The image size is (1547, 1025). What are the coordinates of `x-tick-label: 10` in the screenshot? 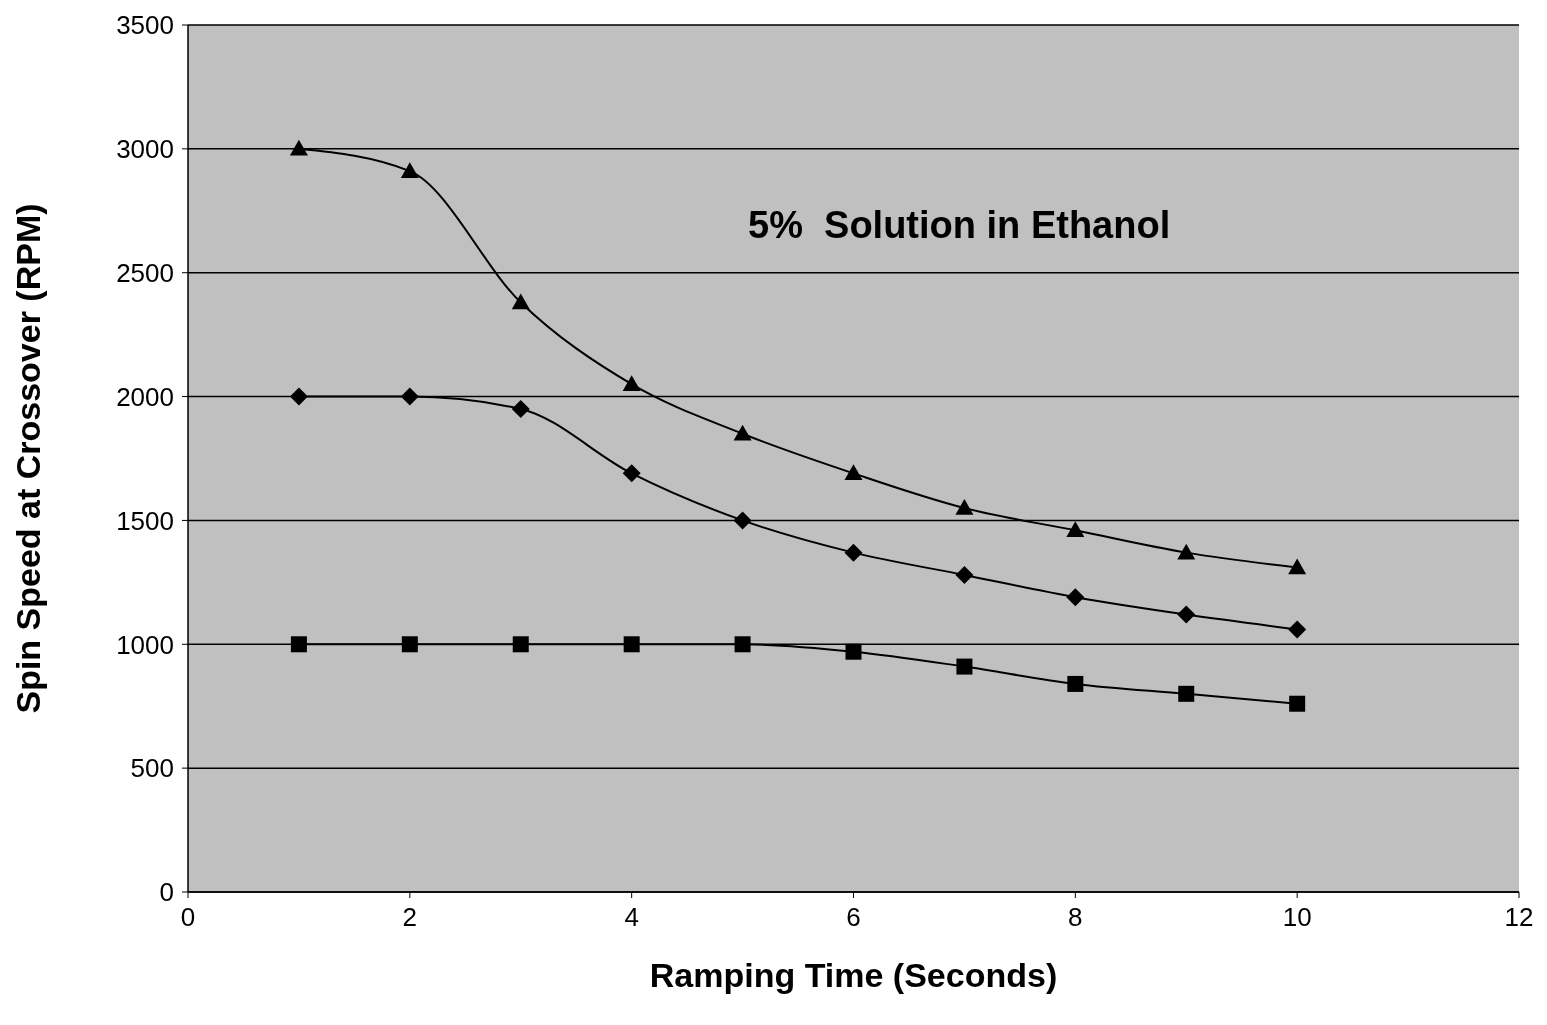 It's located at (1297, 917).